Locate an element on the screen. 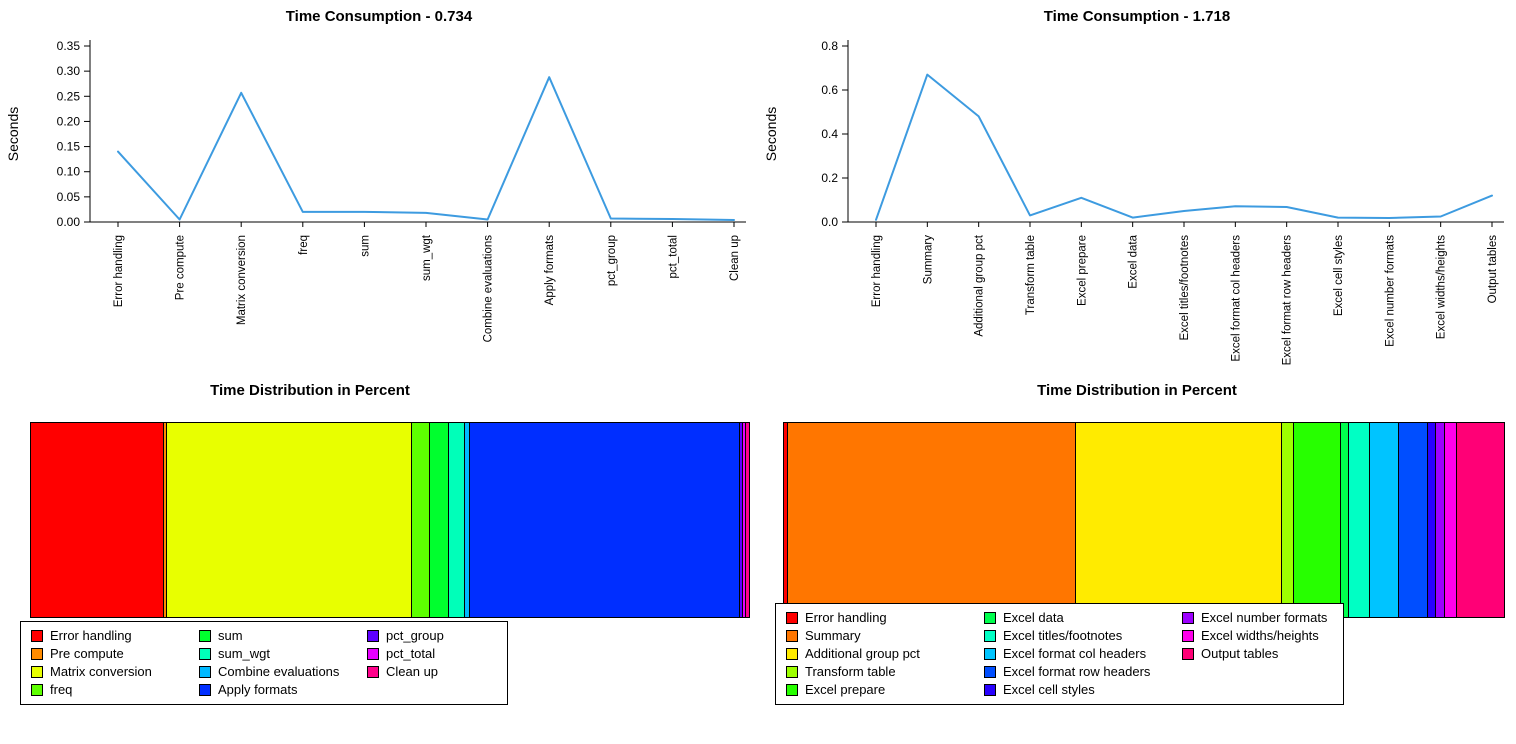 The width and height of the screenshot is (1516, 744). legend-label: Excel cell styles is located at coordinates (1049, 689).